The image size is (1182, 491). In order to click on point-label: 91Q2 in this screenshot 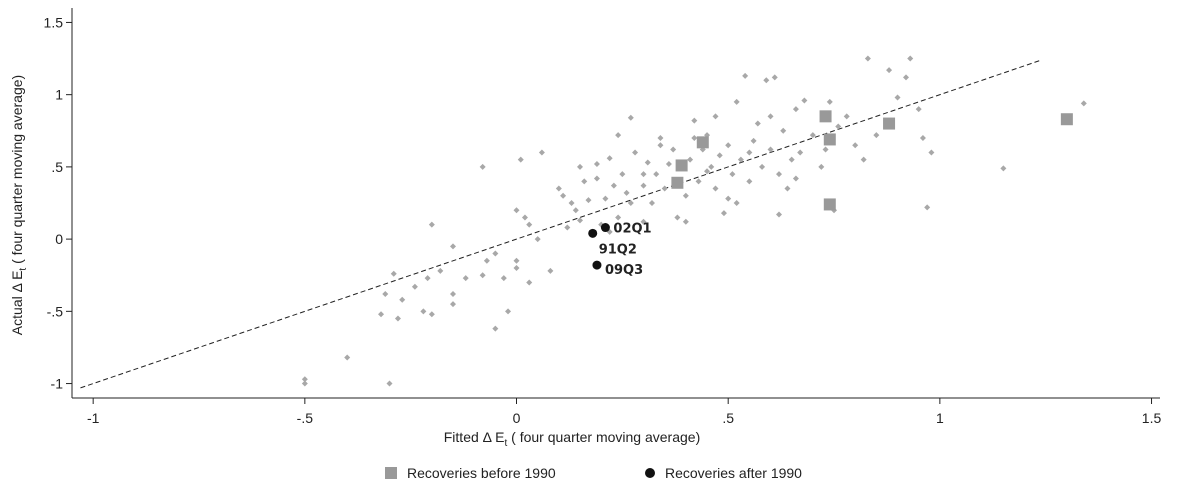, I will do `click(618, 249)`.